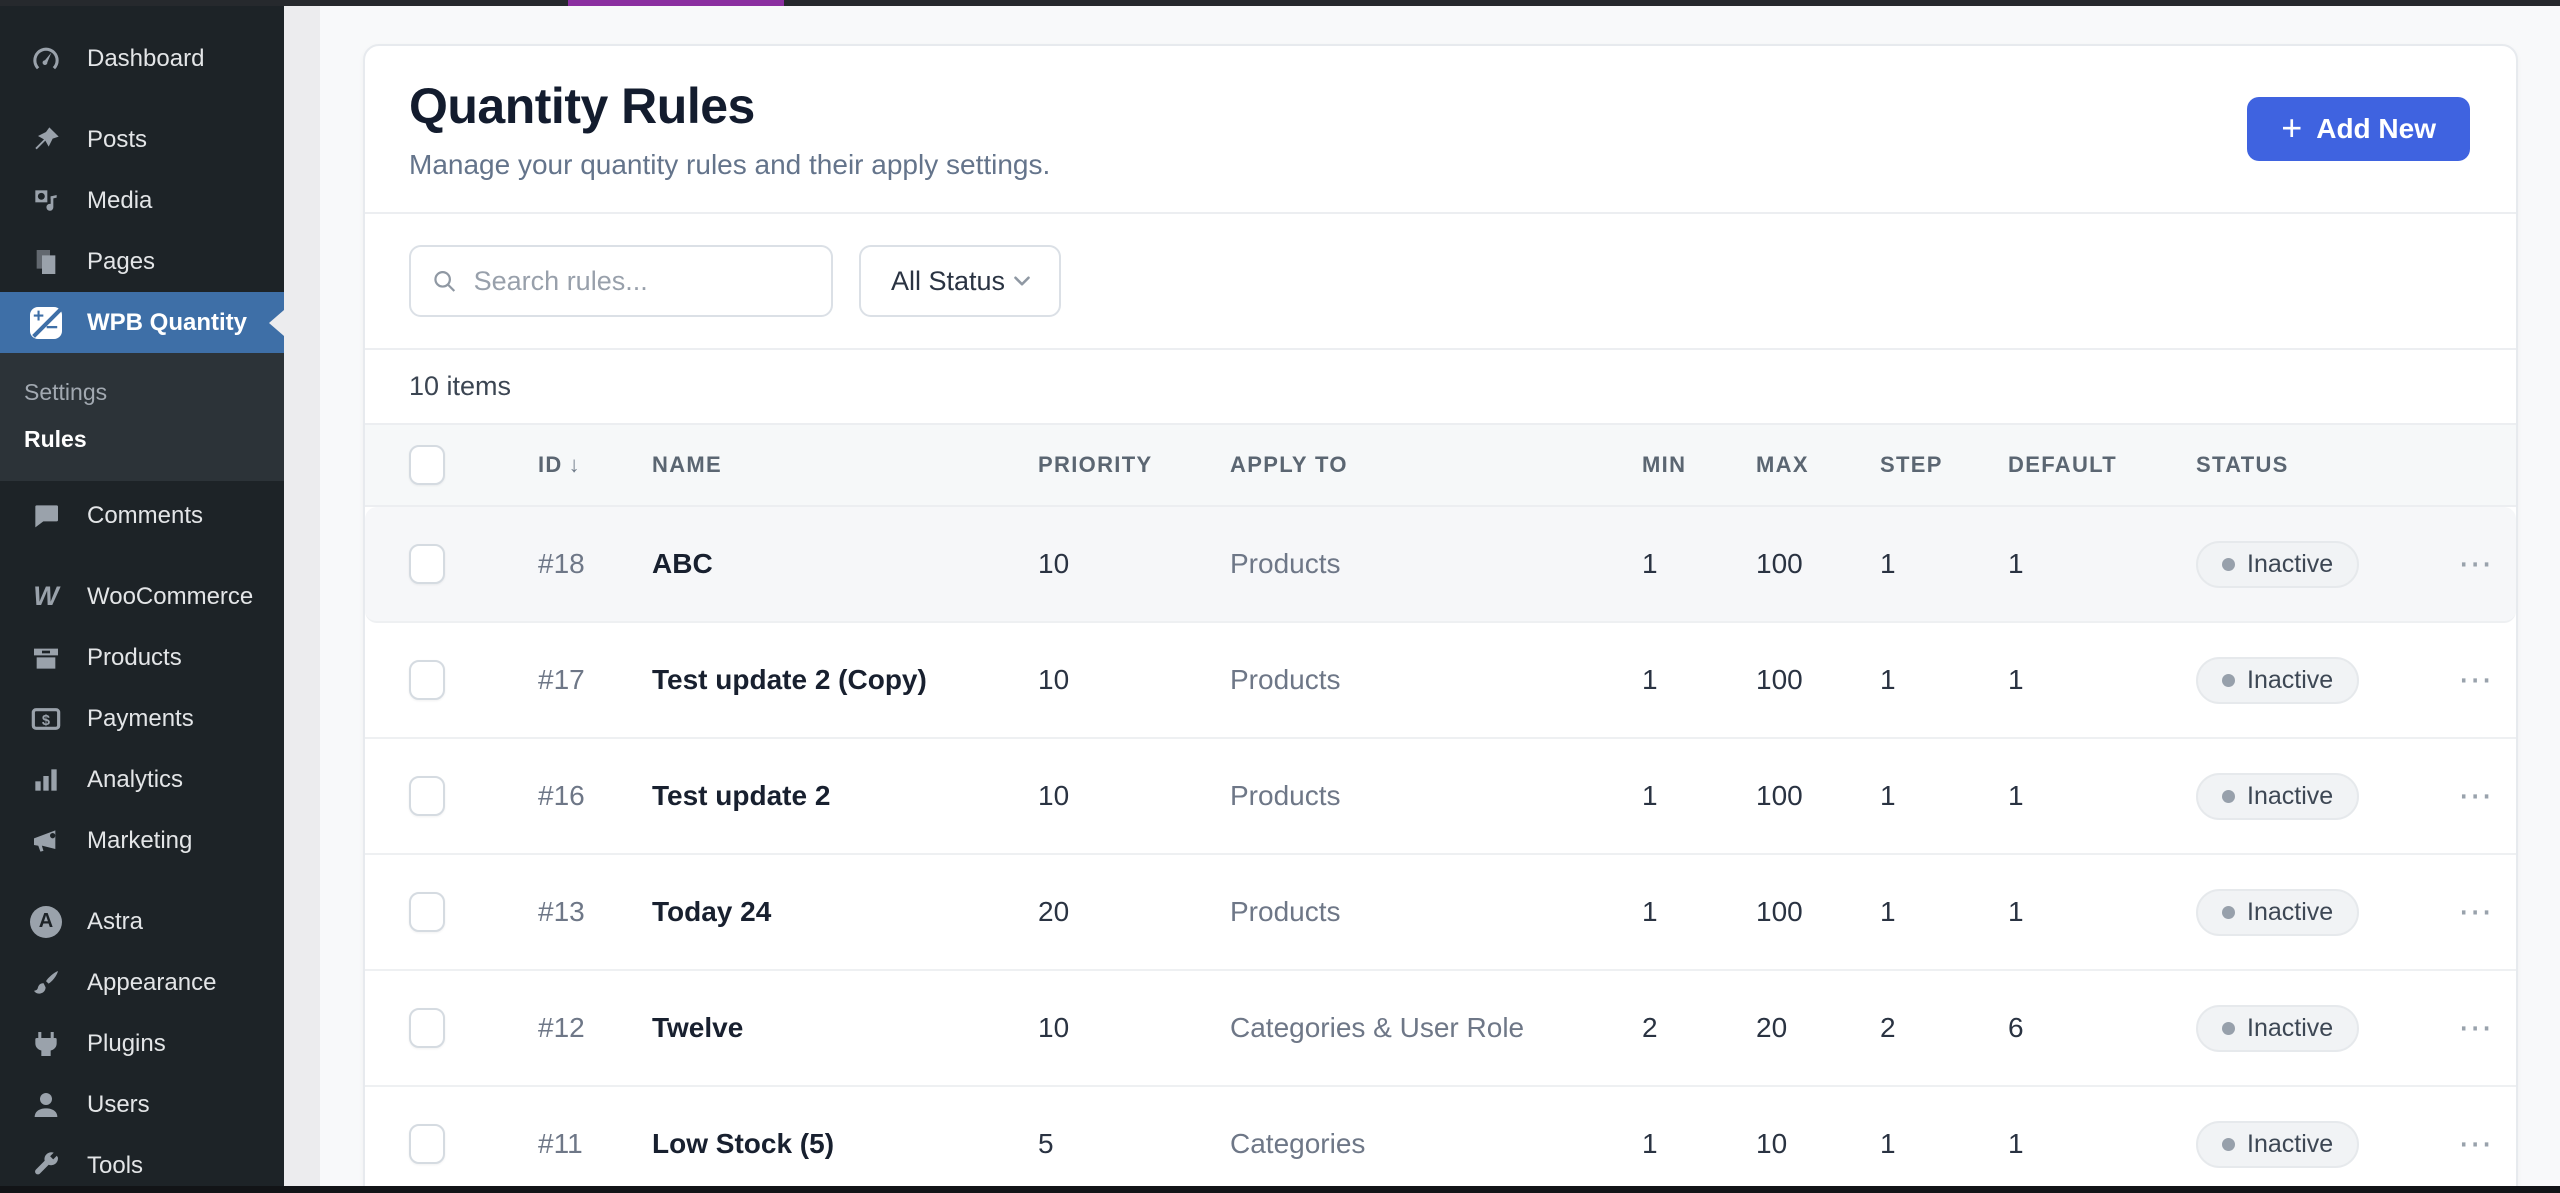 This screenshot has height=1193, width=2560. What do you see at coordinates (1699, 465) in the screenshot?
I see `column-header-min: MIN` at bounding box center [1699, 465].